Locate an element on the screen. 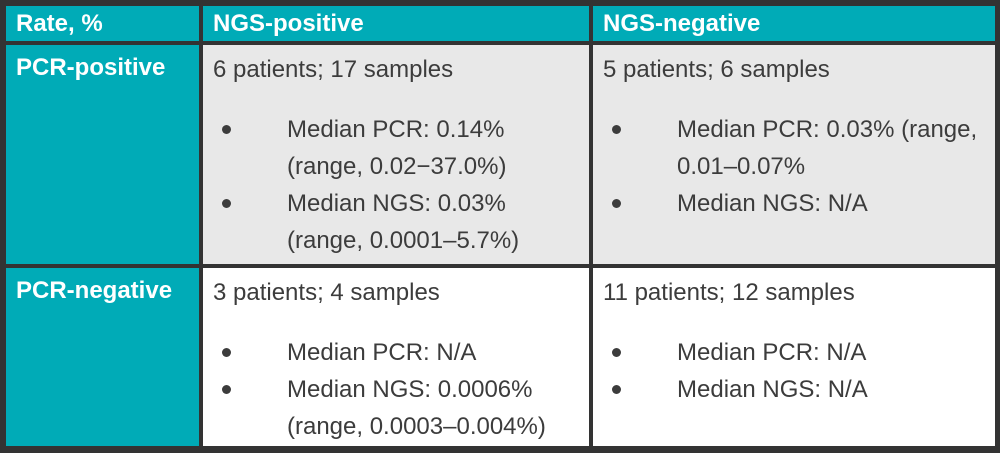  bullet-line: (range, 0.0001–5.7%) is located at coordinates (403, 240).